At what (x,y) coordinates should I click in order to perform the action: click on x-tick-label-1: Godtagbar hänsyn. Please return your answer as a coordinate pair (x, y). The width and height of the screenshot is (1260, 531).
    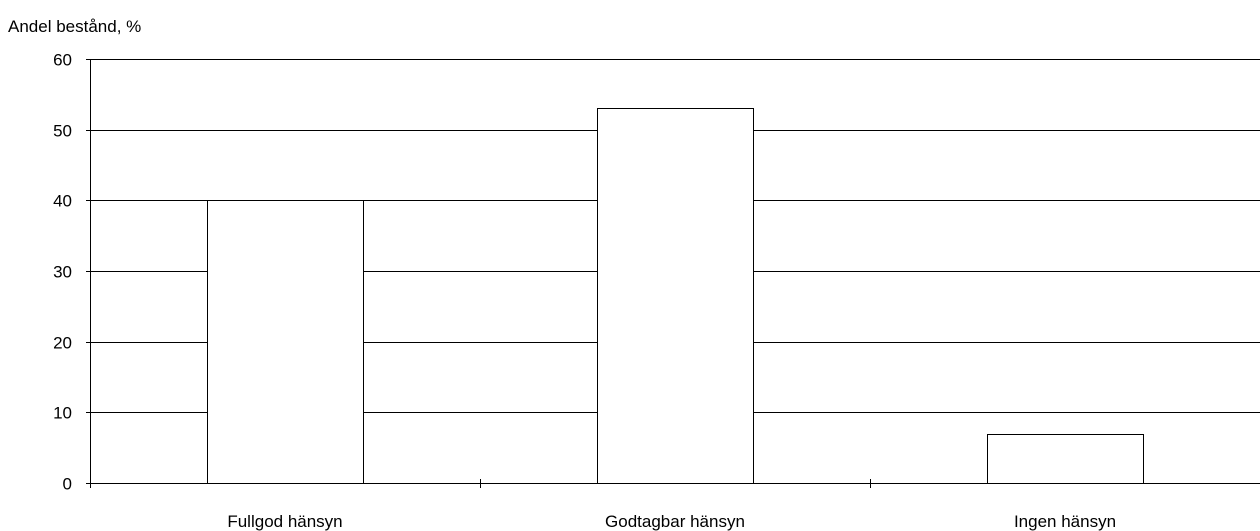
    Looking at the image, I should click on (675, 521).